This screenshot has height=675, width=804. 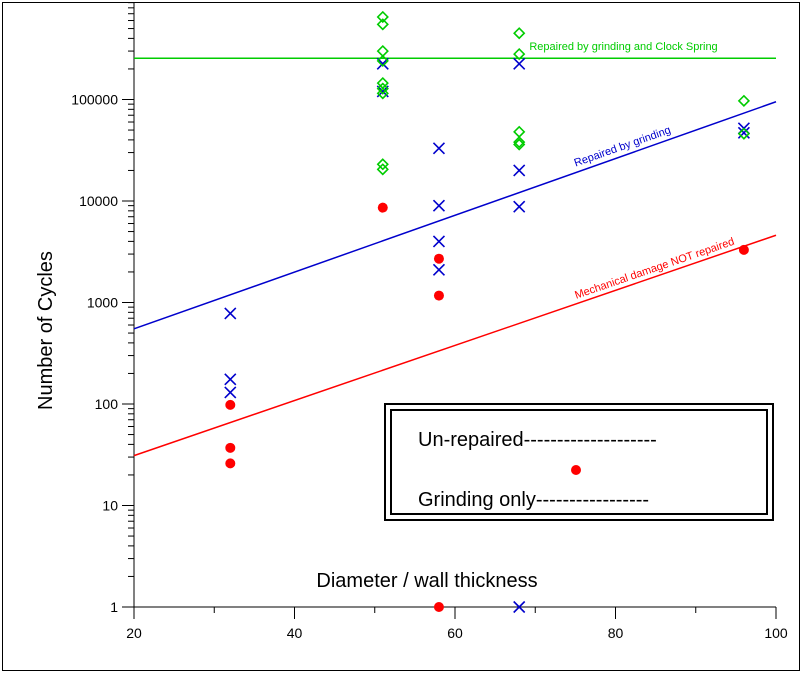 What do you see at coordinates (46, 330) in the screenshot?
I see `y-axis-label: Number of Cycles` at bounding box center [46, 330].